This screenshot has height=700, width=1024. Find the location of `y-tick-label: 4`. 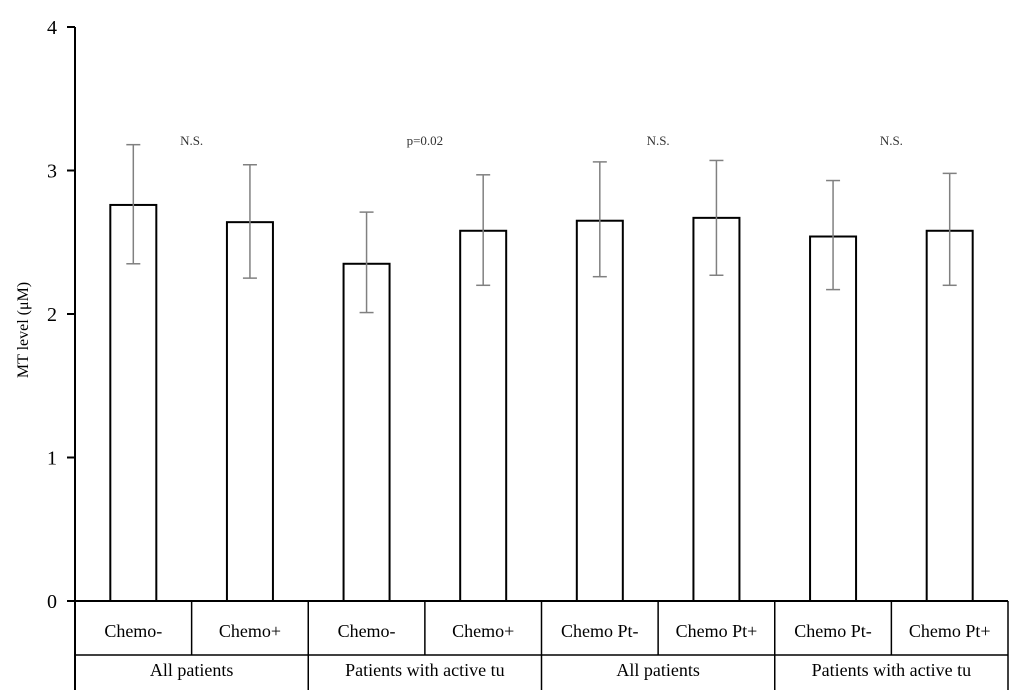

y-tick-label: 4 is located at coordinates (52, 28).